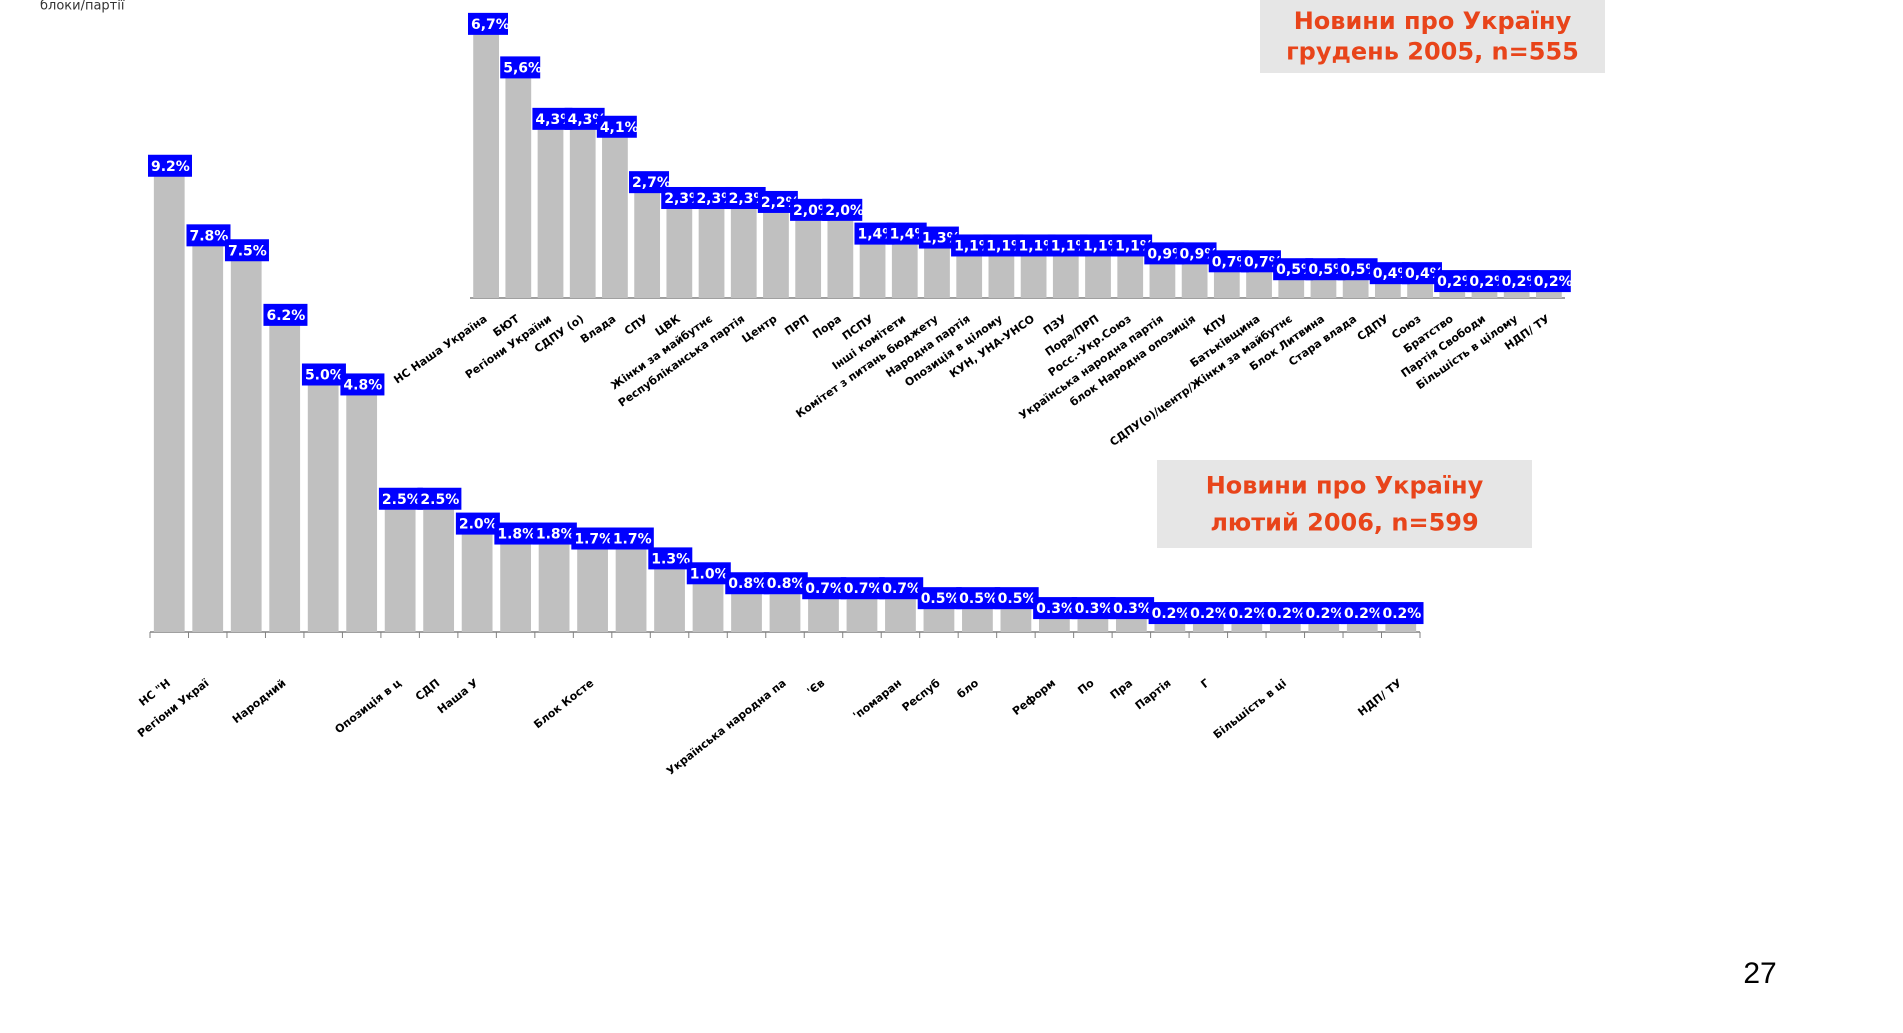  What do you see at coordinates (324, 376) in the screenshot?
I see `value-label: 5.0%` at bounding box center [324, 376].